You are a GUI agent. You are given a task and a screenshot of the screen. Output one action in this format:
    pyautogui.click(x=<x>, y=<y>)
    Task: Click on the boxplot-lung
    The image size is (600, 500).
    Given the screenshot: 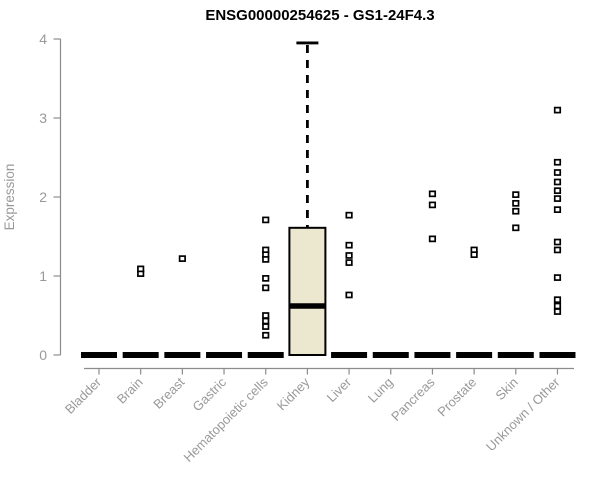 What is the action you would take?
    pyautogui.click(x=390, y=355)
    